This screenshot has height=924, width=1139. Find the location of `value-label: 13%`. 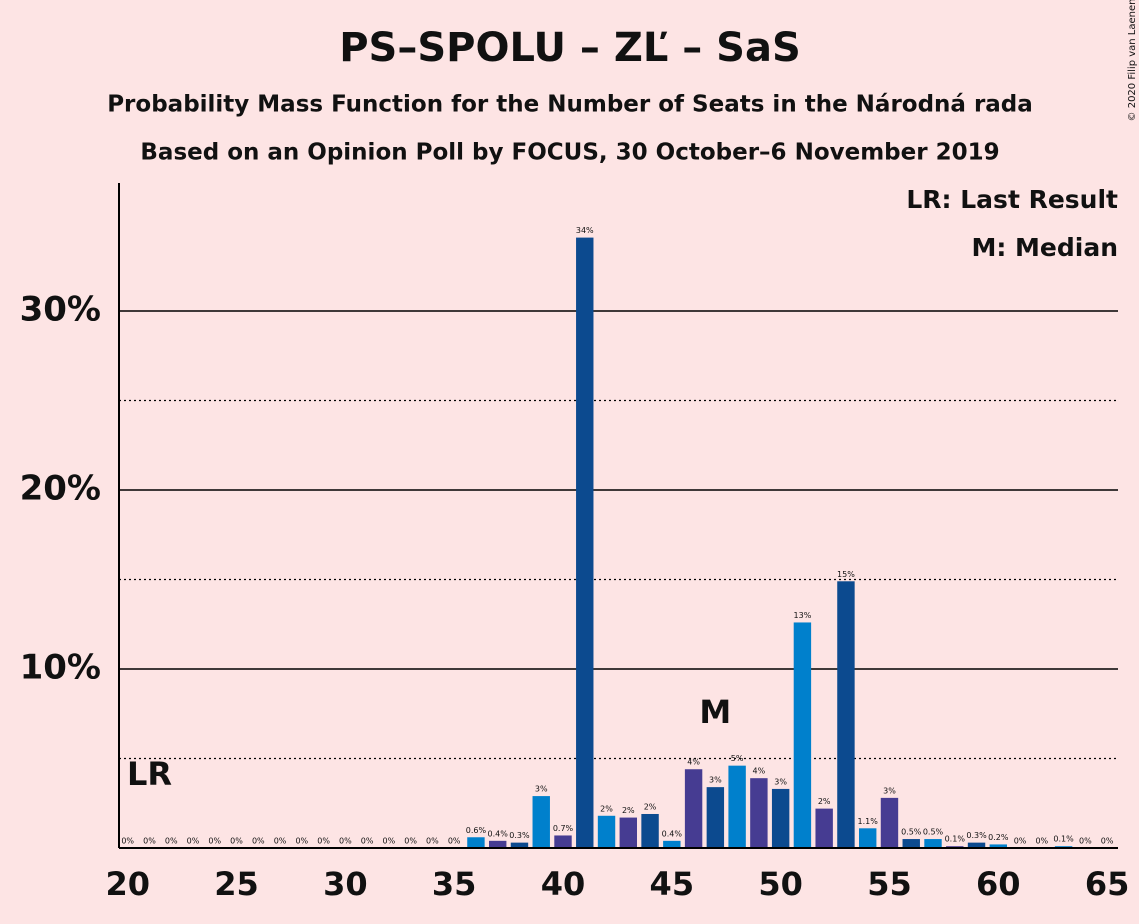

value-label: 13% is located at coordinates (803, 615).